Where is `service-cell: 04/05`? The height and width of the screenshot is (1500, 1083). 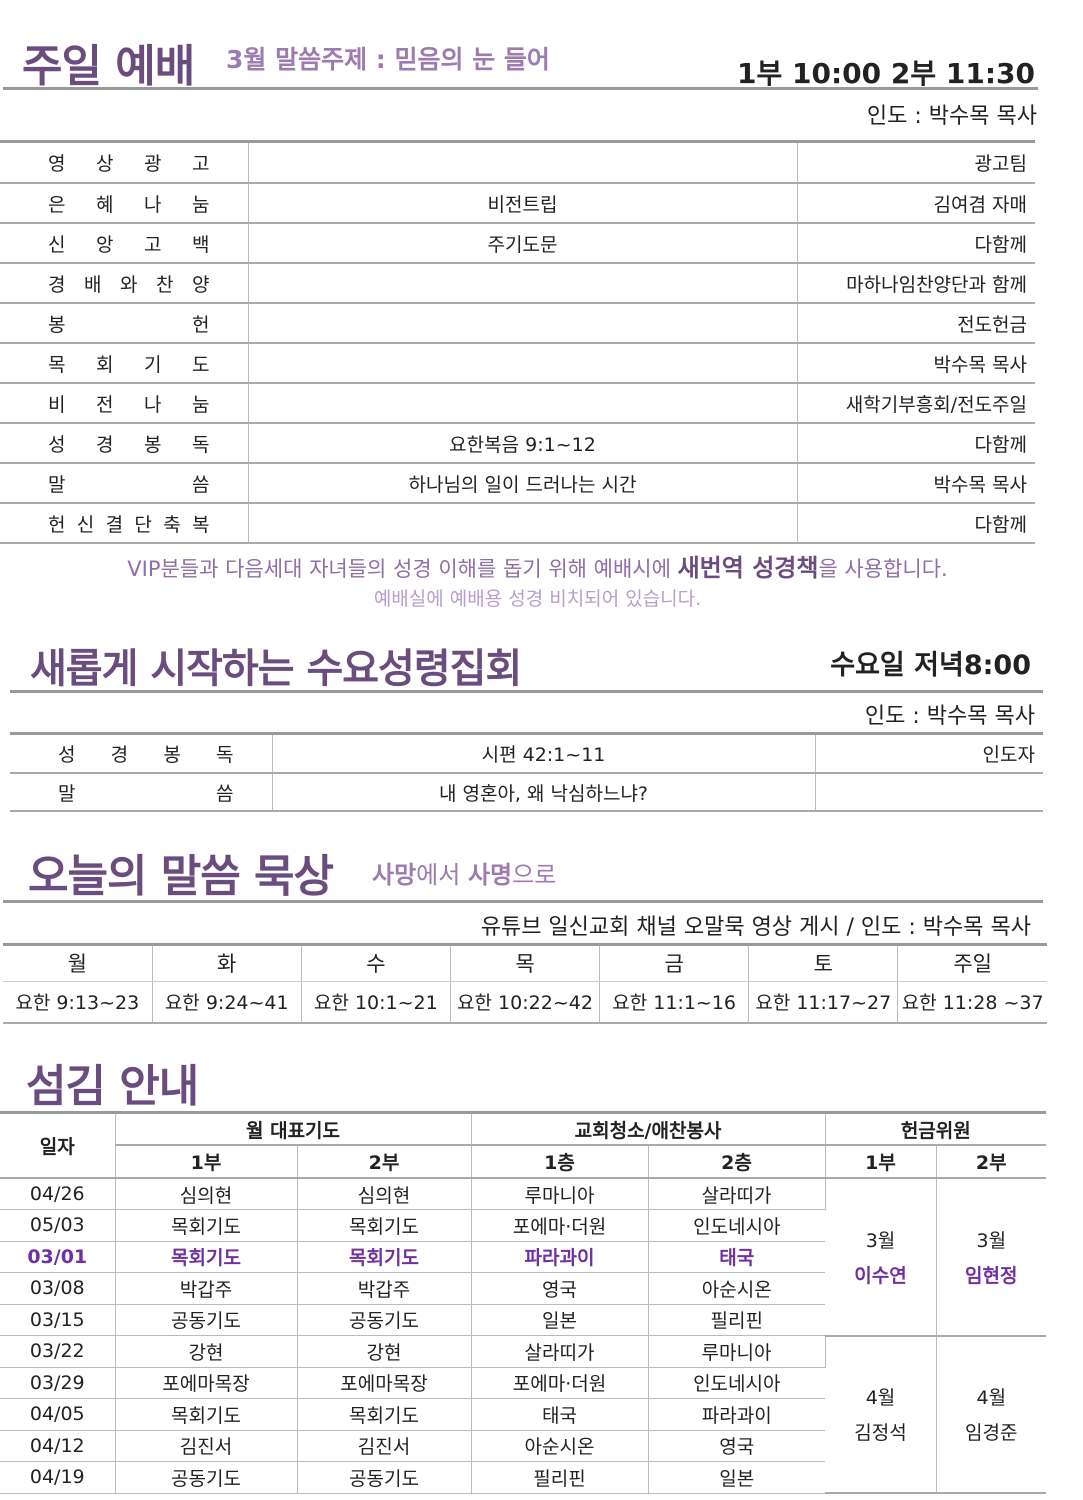
service-cell: 04/05 is located at coordinates (58, 1414).